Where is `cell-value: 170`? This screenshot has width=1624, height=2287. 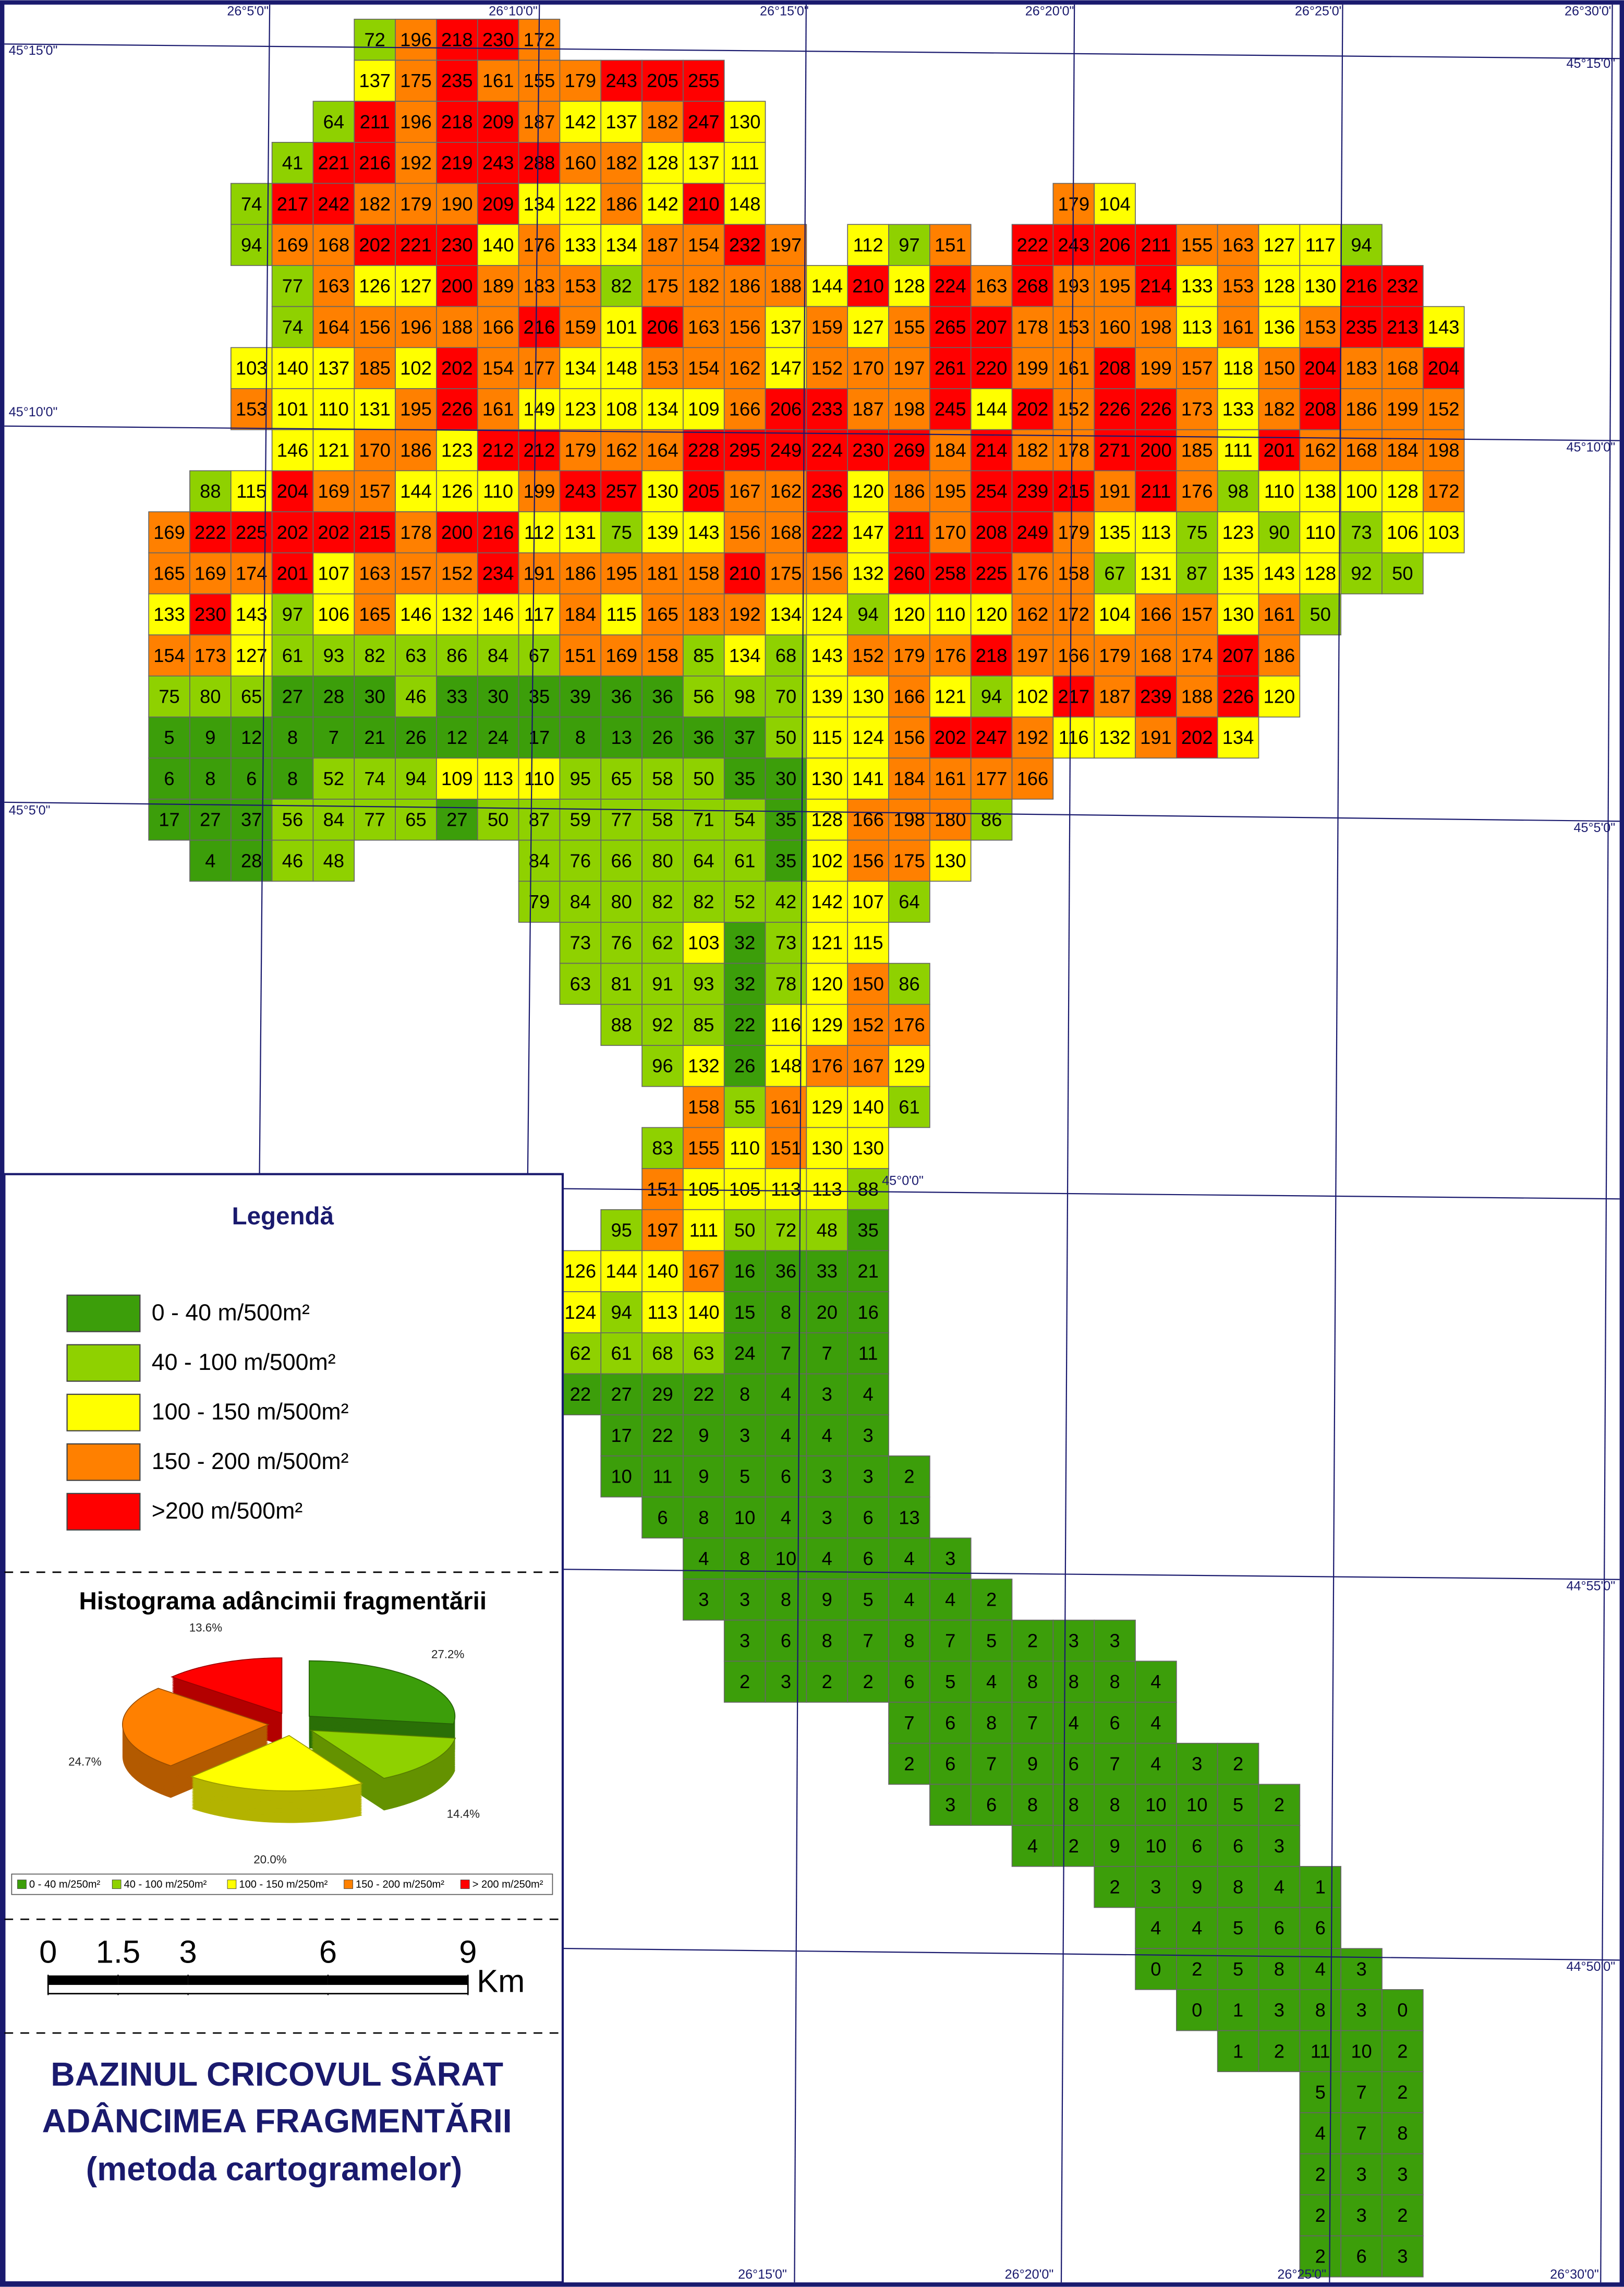
cell-value: 170 is located at coordinates (868, 368).